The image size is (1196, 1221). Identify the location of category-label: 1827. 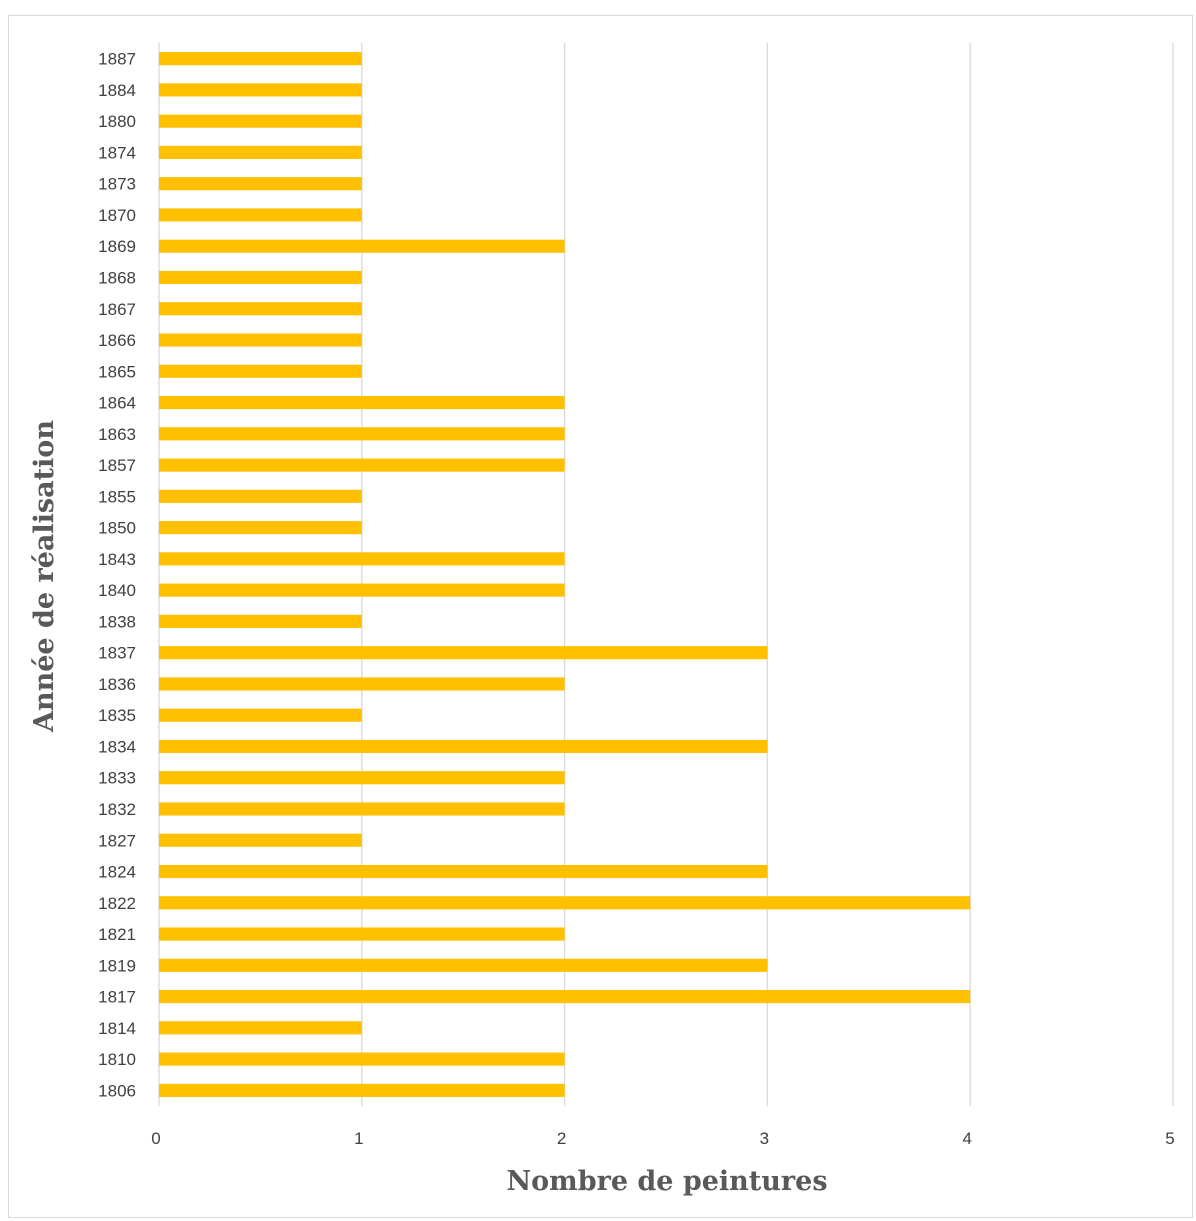
(117, 840).